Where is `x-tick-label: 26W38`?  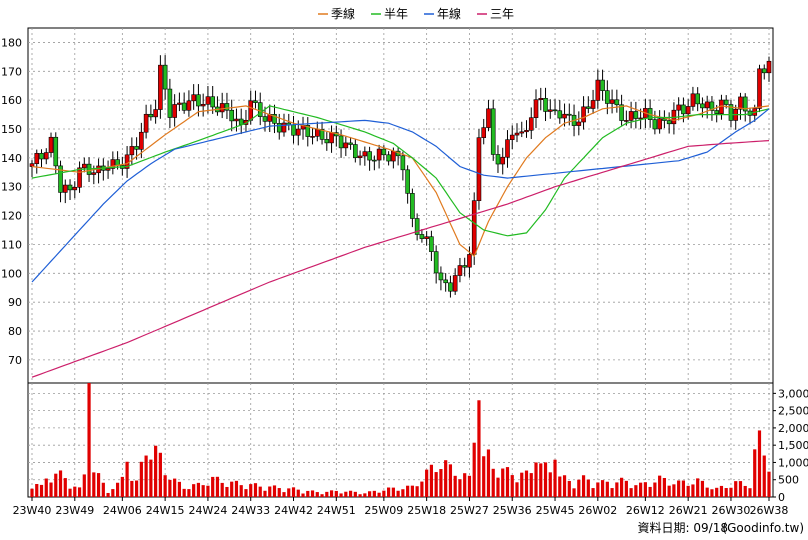
x-tick-label: 26W38 is located at coordinates (769, 510).